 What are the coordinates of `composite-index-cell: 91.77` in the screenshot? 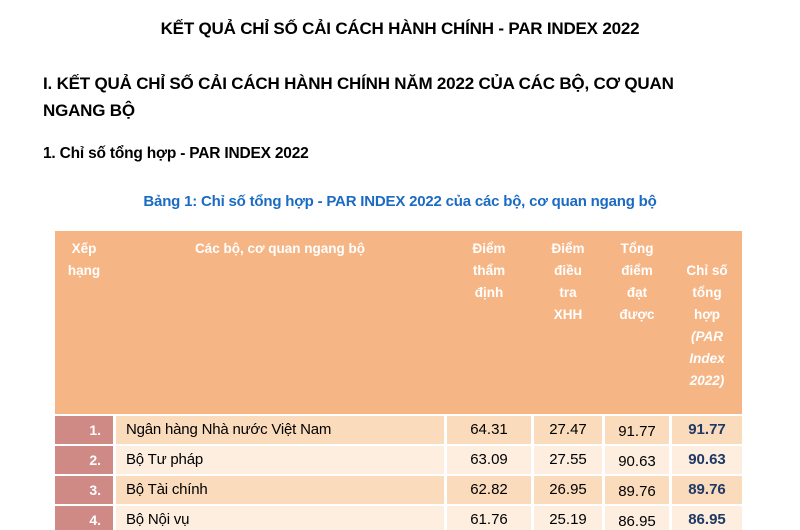 It's located at (707, 430).